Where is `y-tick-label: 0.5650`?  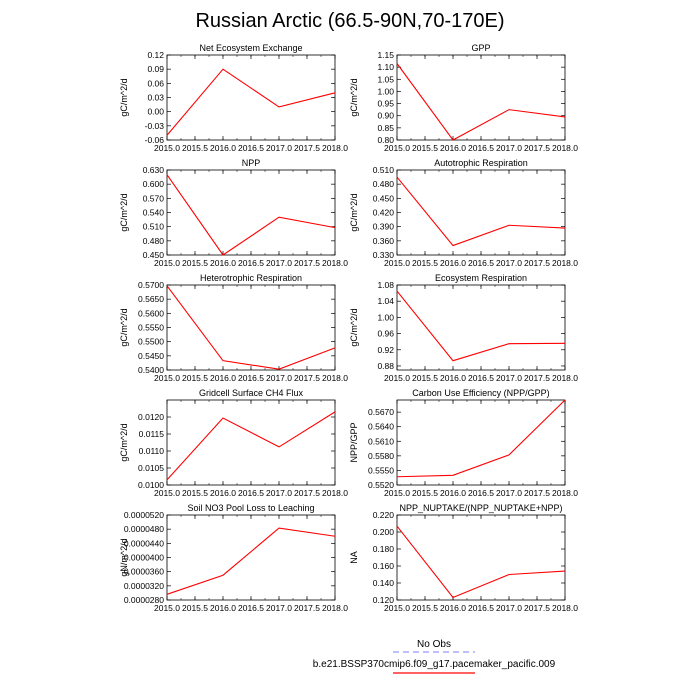 y-tick-label: 0.5650 is located at coordinates (151, 299).